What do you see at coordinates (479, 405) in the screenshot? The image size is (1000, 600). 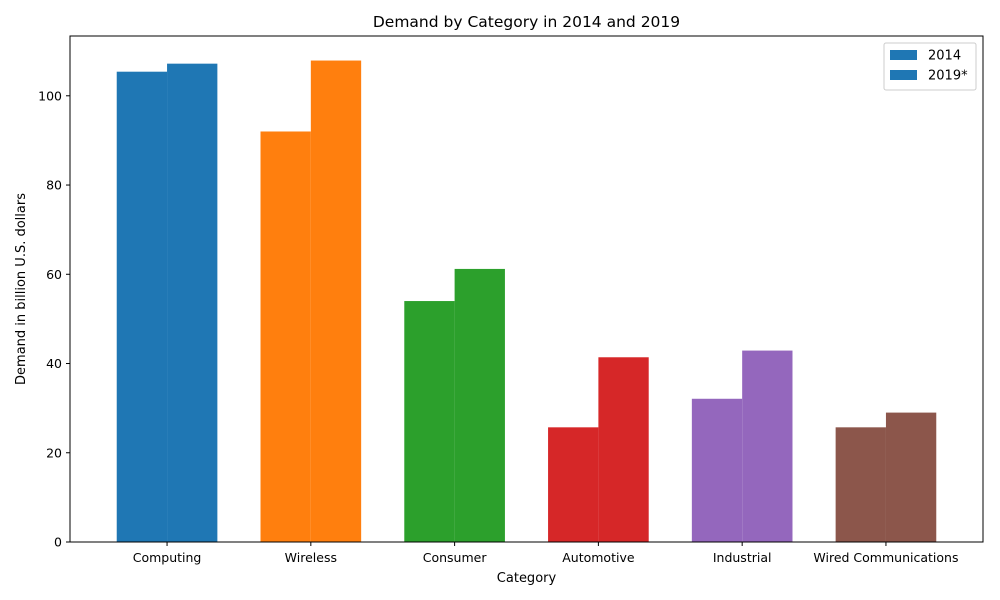 I see `bar-consumer-2019` at bounding box center [479, 405].